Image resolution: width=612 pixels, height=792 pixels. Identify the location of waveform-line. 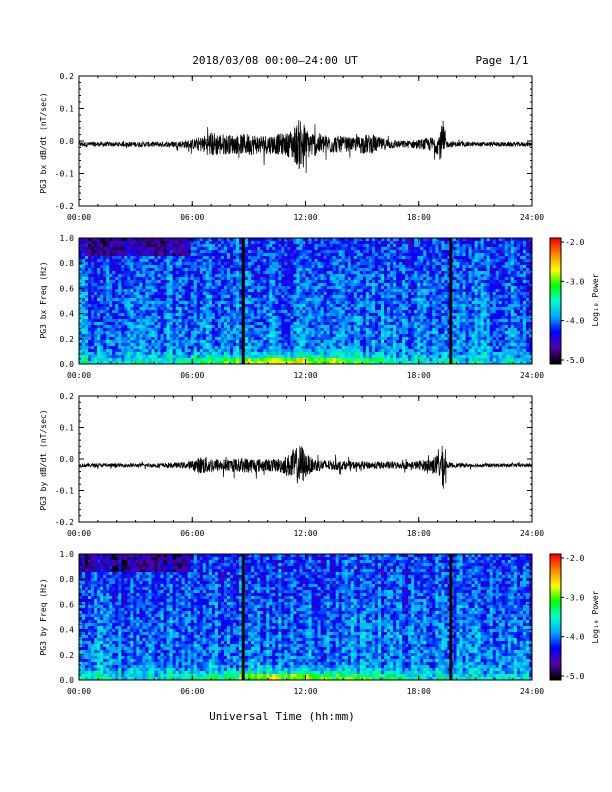
(305, 146).